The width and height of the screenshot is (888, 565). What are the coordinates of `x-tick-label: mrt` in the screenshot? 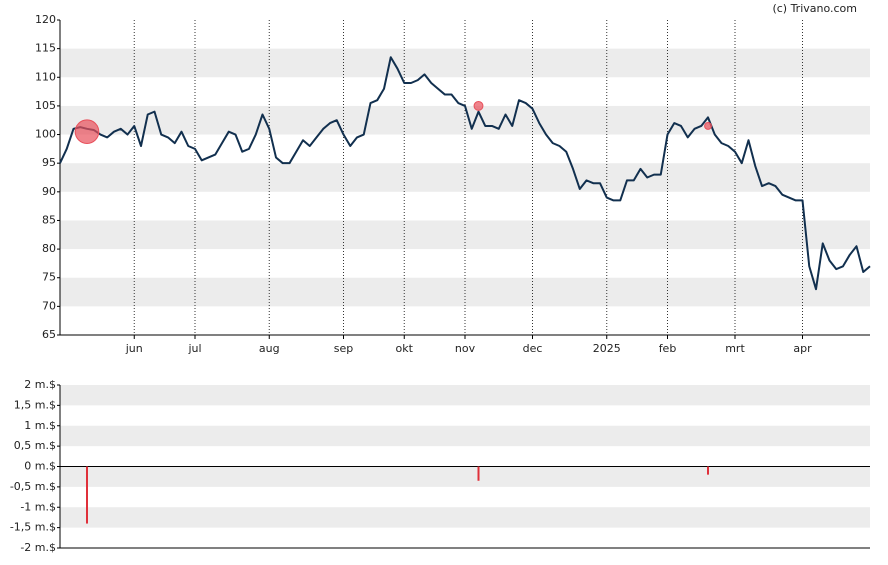 It's located at (735, 348).